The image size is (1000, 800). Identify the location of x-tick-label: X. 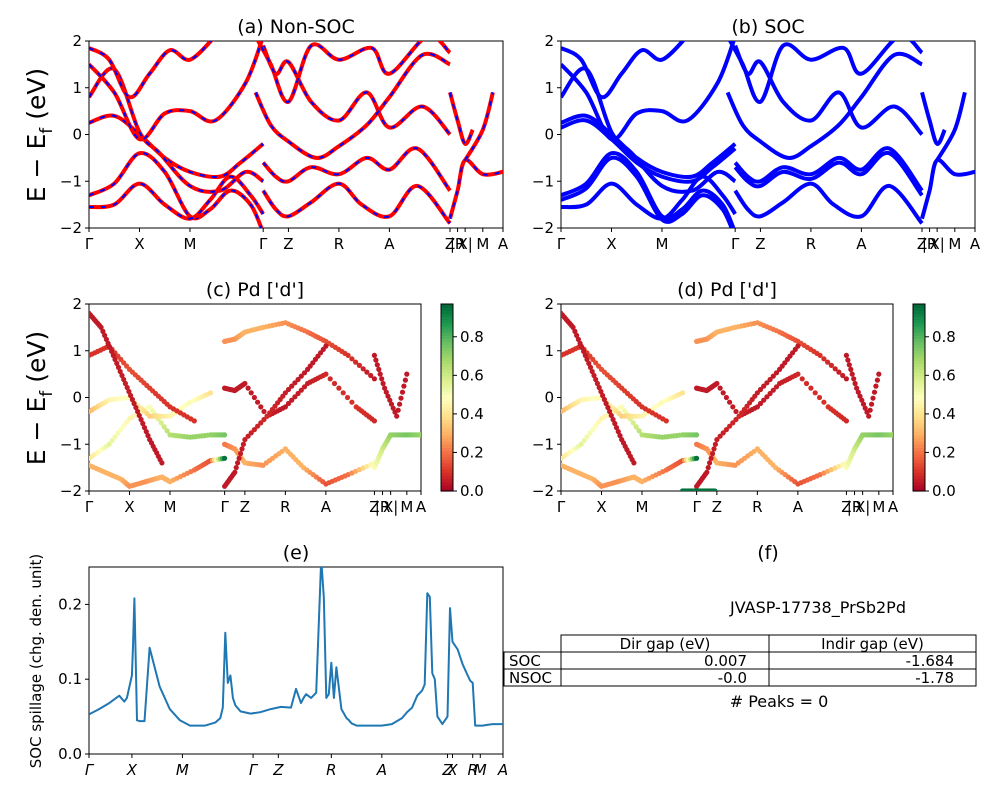
(139, 244).